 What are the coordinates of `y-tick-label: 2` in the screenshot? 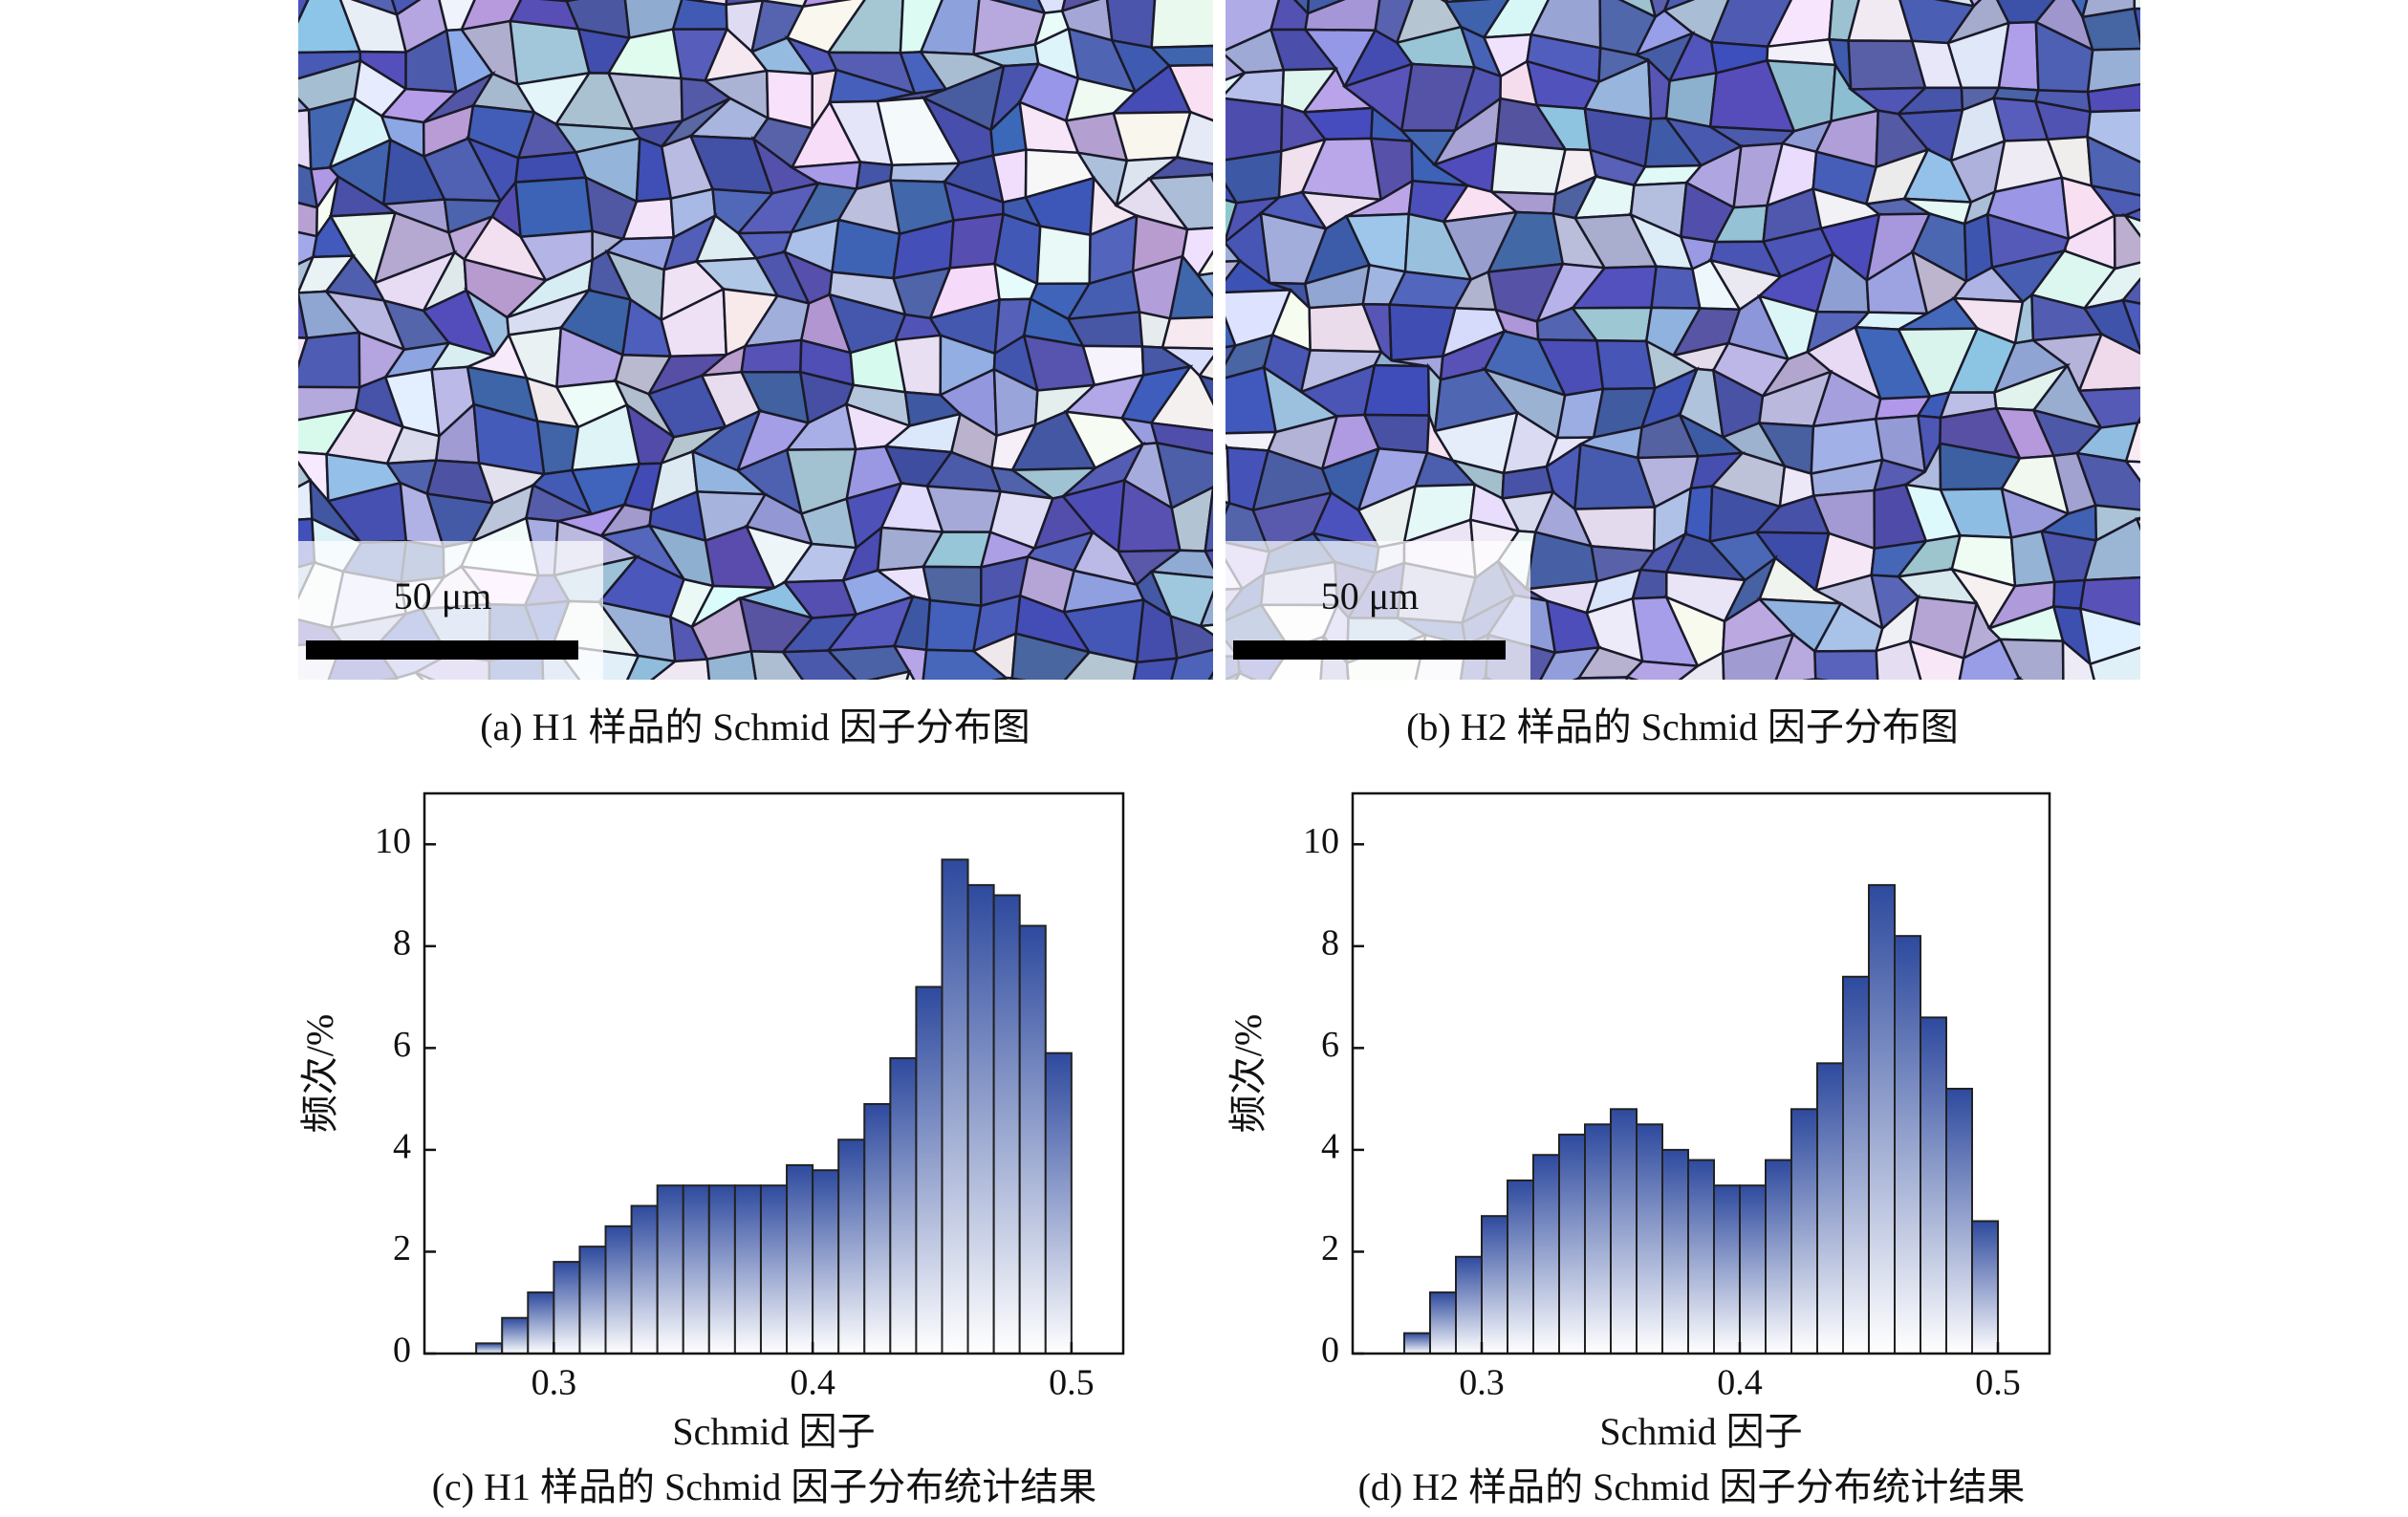 It's located at (1330, 1248).